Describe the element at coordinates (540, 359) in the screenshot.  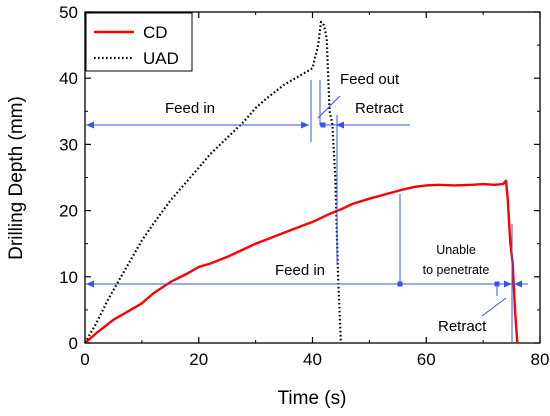
I see `x-tick-label: 80` at that location.